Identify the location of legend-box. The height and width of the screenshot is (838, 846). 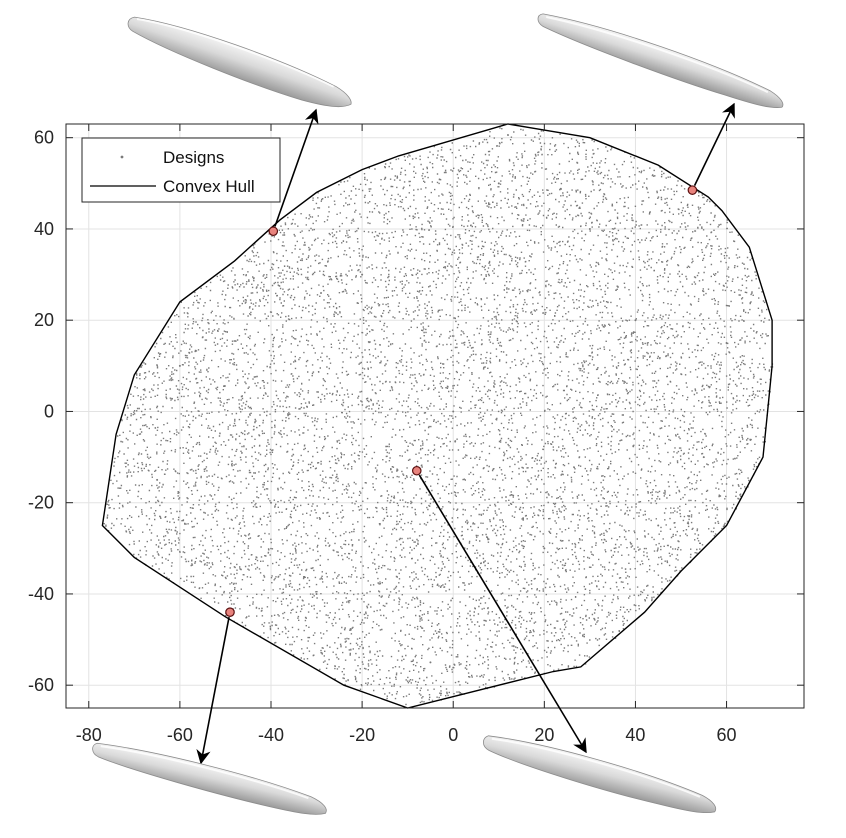
(181, 170).